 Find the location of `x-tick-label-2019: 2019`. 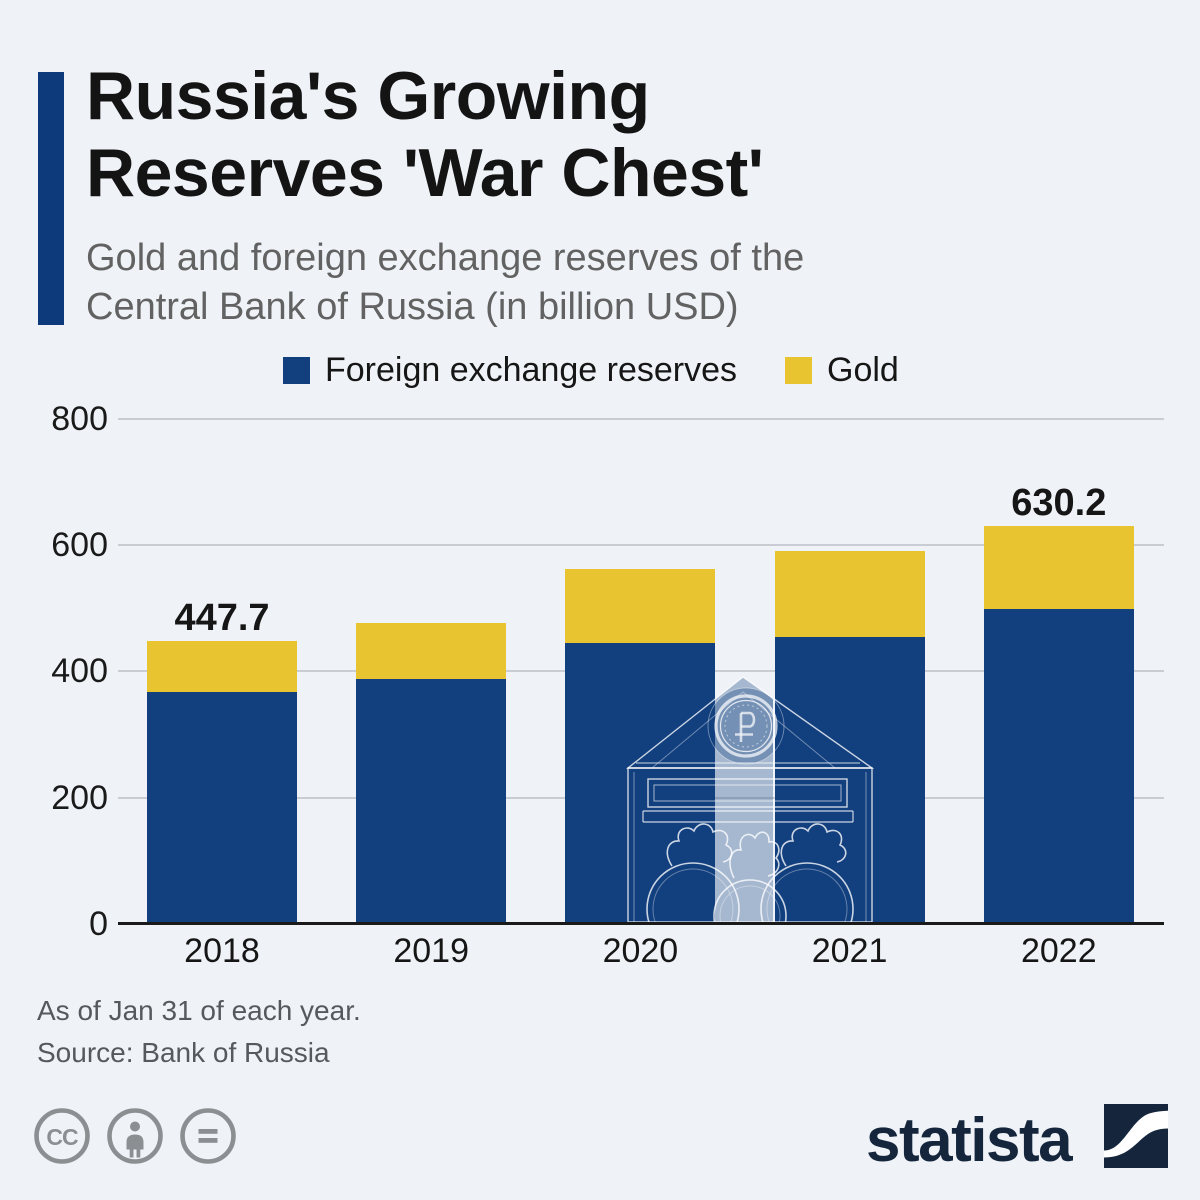

x-tick-label-2019: 2019 is located at coordinates (431, 951).